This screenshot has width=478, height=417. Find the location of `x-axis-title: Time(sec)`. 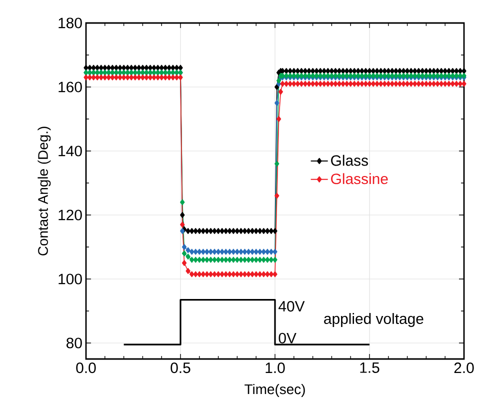

x-axis-title: Time(sec) is located at coordinates (274, 390).